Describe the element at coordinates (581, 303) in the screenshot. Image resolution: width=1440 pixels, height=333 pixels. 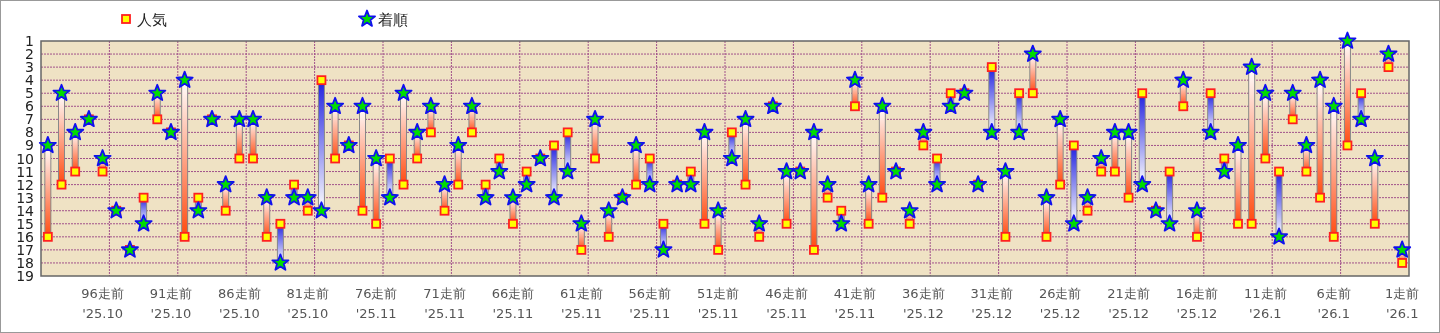
I see `x-tick-label: 61走前 '25.11` at that location.